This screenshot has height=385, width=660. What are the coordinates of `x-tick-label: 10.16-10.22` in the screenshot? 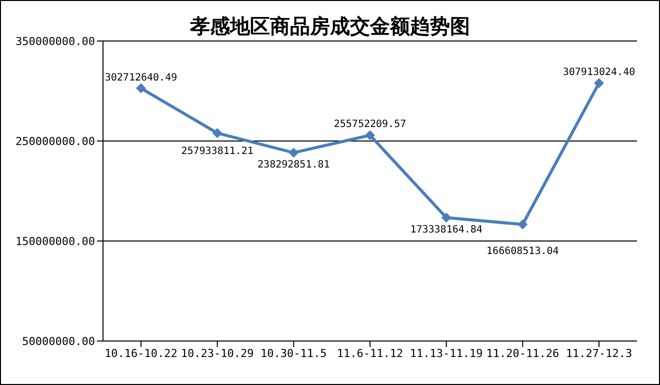 It's located at (141, 353).